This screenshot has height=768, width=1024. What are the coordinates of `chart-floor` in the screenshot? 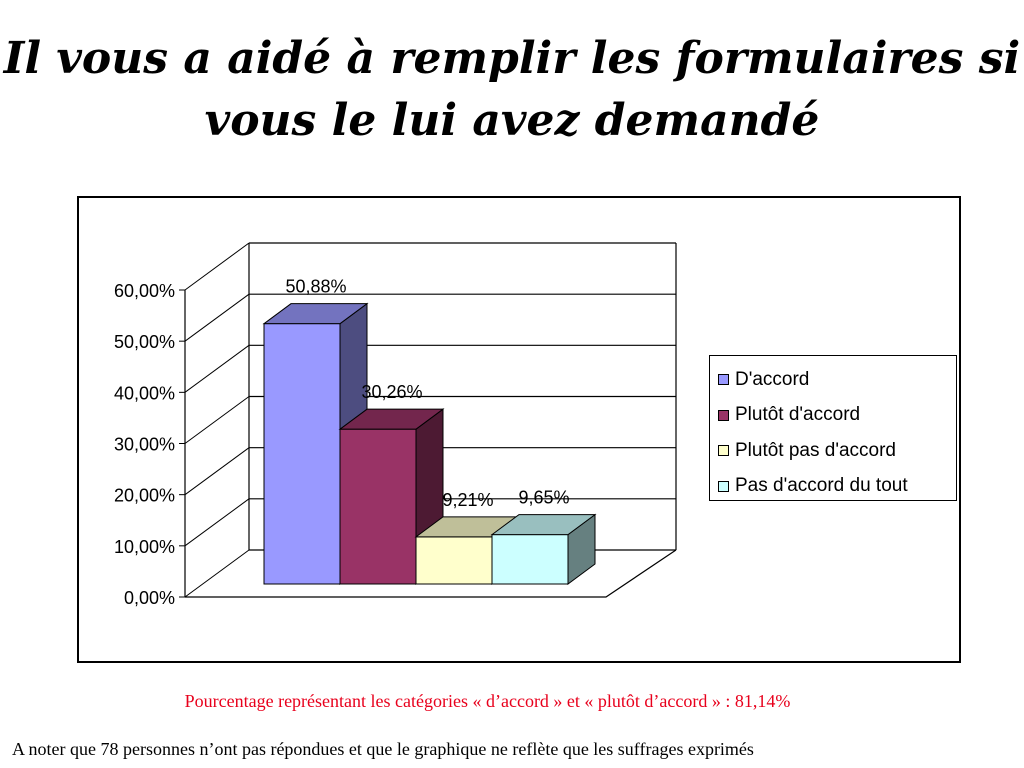 It's located at (431, 573).